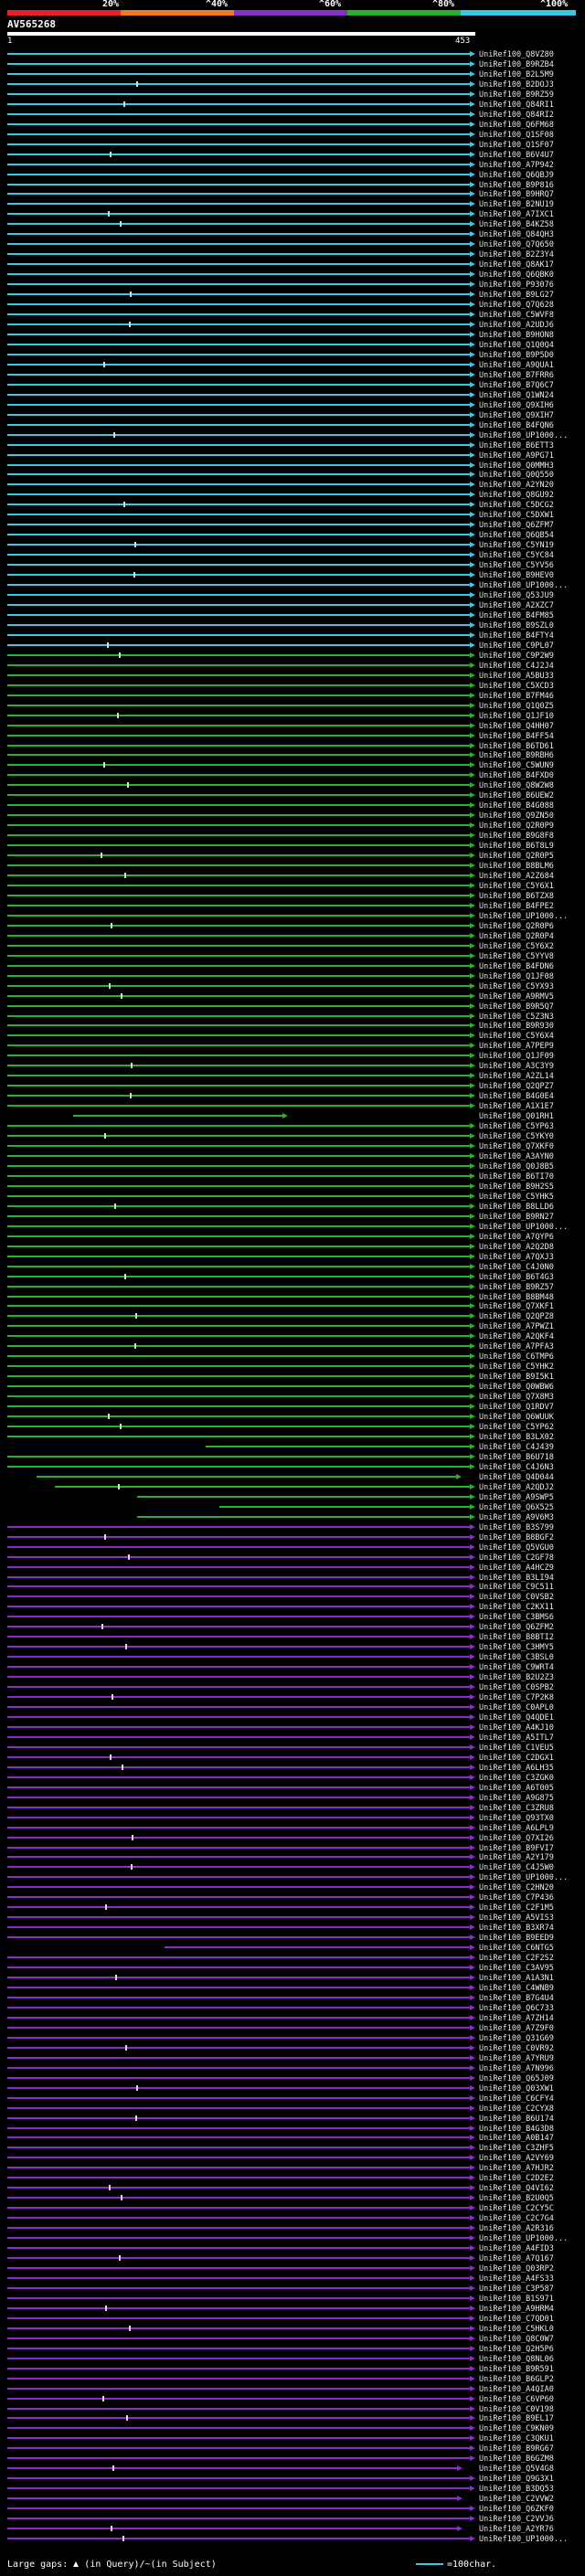 The width and height of the screenshot is (585, 2576). What do you see at coordinates (293, 1007) in the screenshot?
I see `hit-row: UniRef100_B9R5Q7` at bounding box center [293, 1007].